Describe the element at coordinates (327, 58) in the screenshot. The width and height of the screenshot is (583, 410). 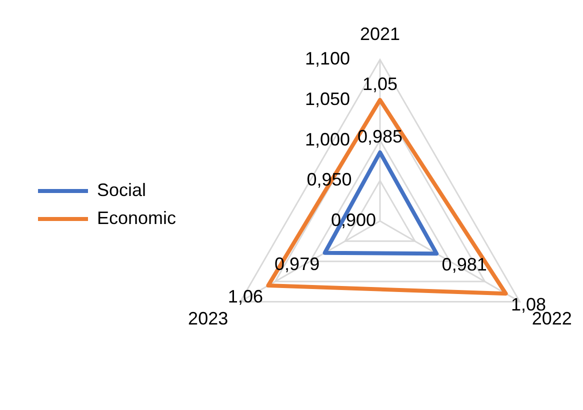
I see `y-tick-label: 1,100` at that location.